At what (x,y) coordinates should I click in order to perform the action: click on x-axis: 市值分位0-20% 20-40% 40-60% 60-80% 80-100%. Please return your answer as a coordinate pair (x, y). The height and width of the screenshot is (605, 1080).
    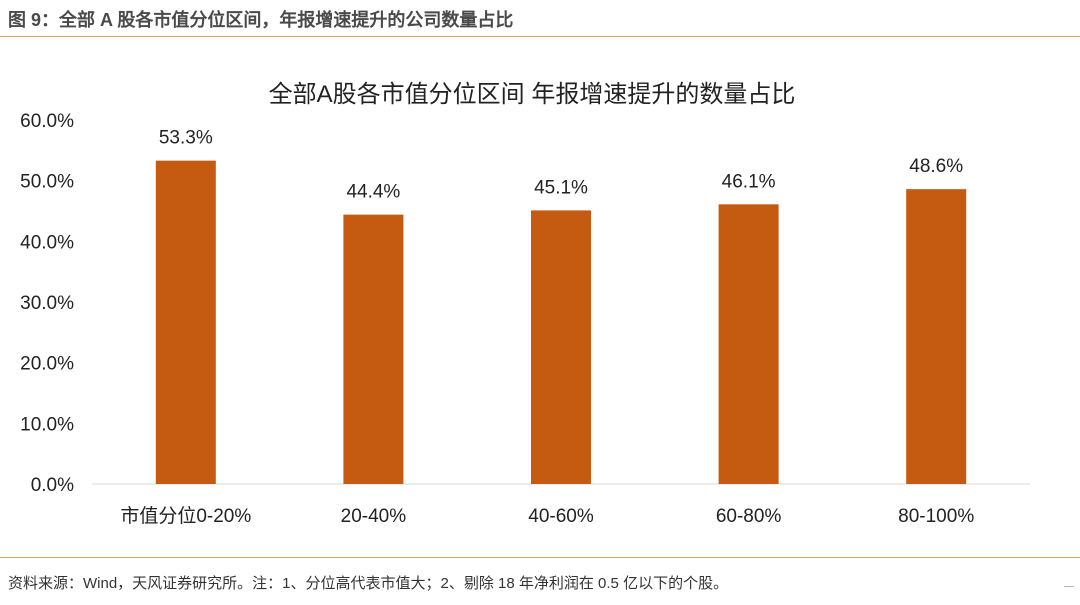
    Looking at the image, I should click on (547, 516).